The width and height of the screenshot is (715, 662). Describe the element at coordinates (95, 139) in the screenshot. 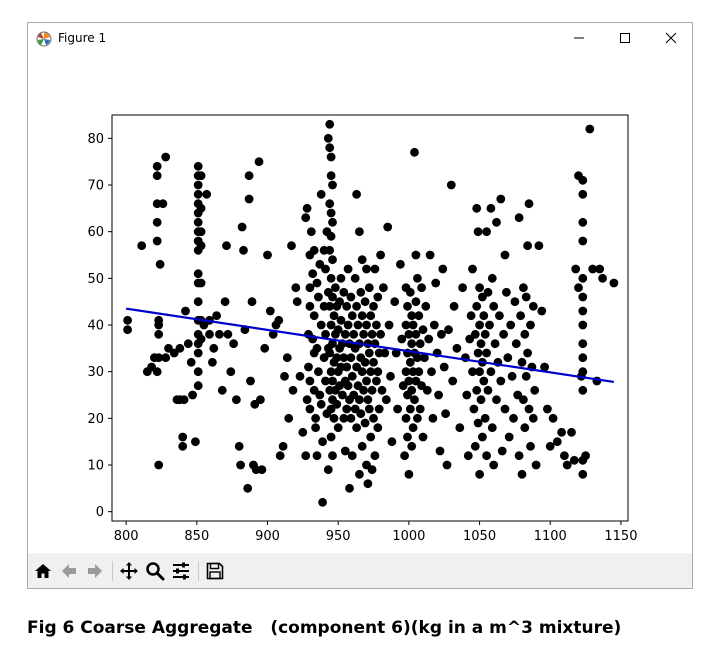

I see `y-tick-label: 80` at that location.